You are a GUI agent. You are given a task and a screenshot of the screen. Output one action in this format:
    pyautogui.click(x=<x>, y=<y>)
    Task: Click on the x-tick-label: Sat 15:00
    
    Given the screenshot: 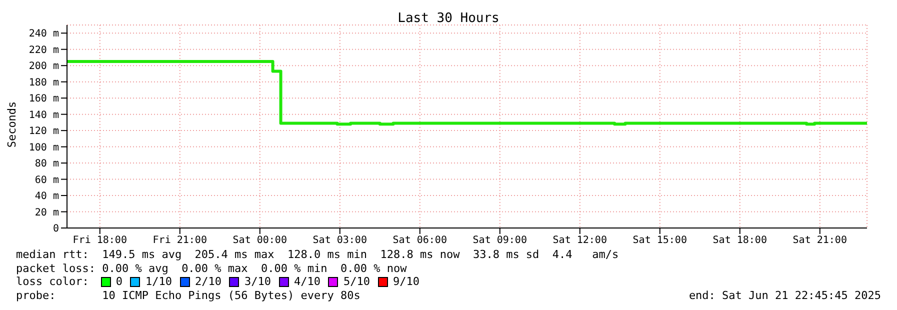 What is the action you would take?
    pyautogui.click(x=659, y=240)
    